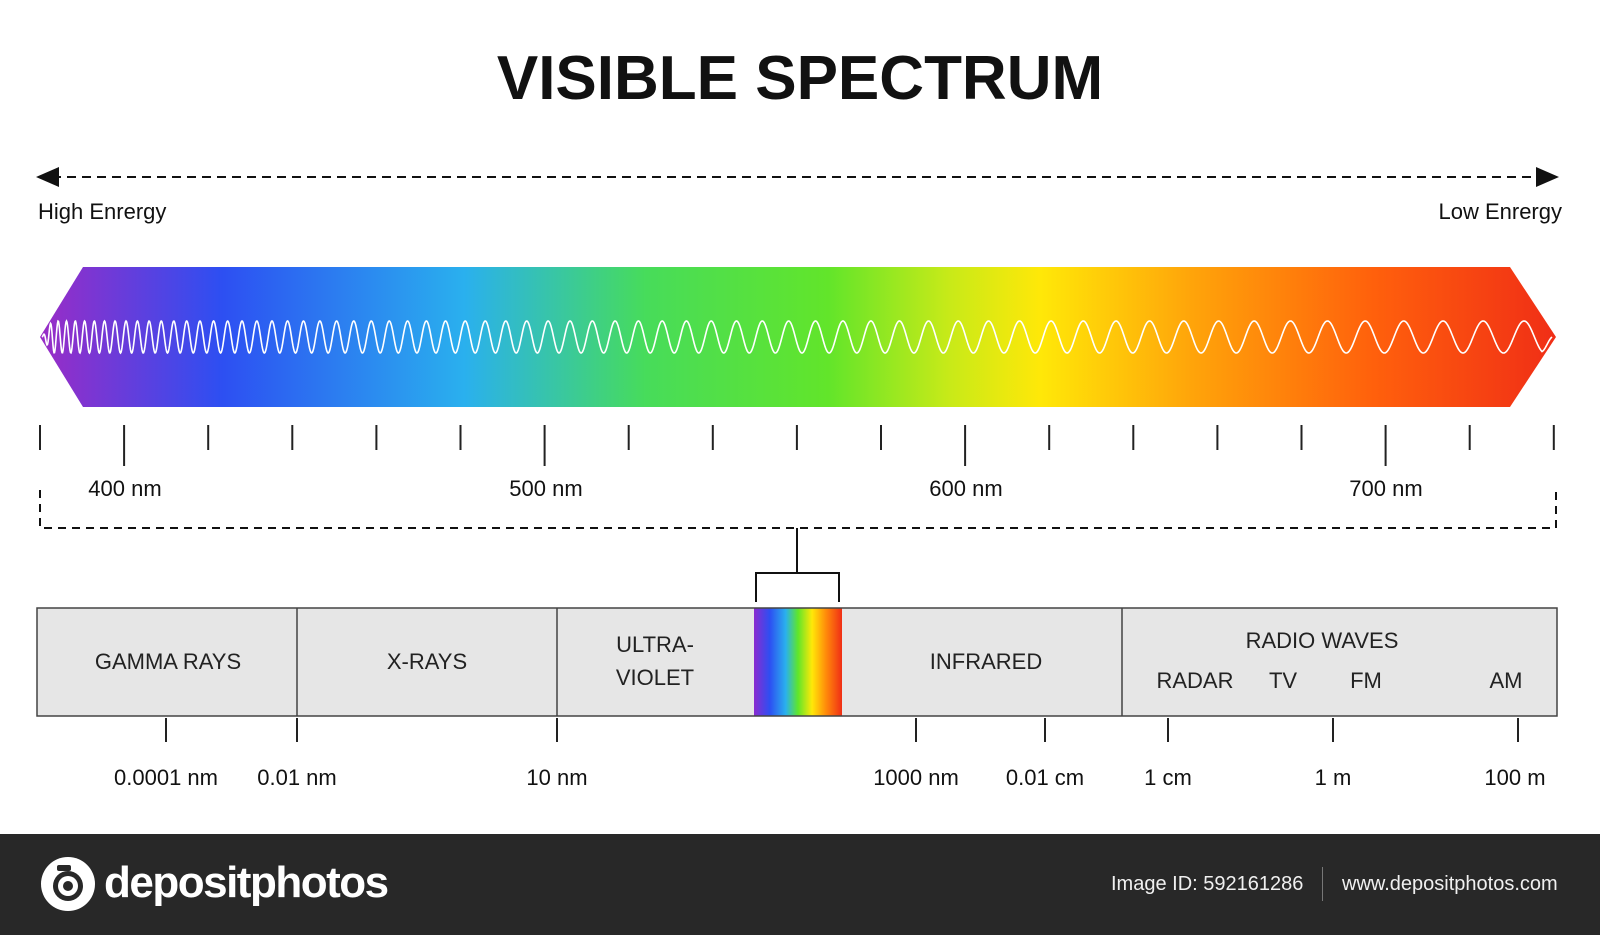  Describe the element at coordinates (1547, 177) in the screenshot. I see `arrow-right-icon` at that location.